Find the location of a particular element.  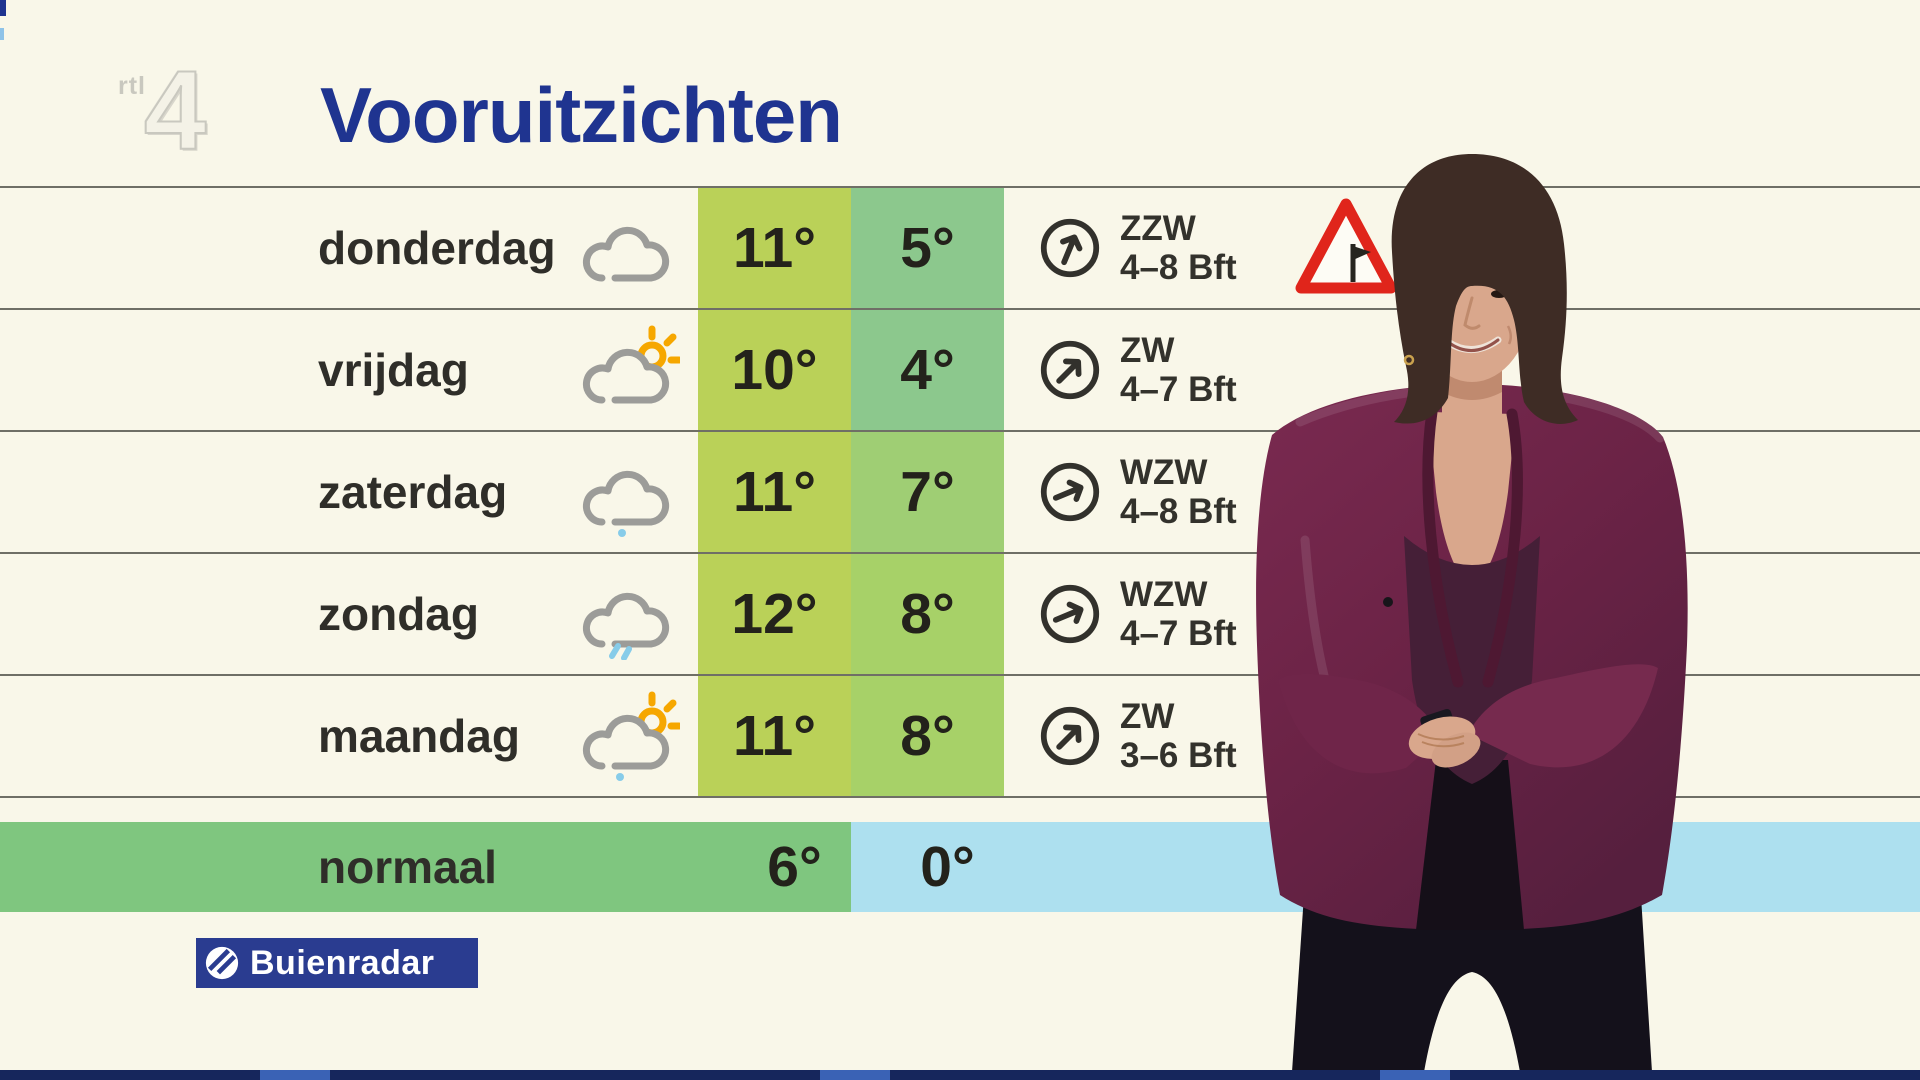

forecast-row: donderdag 11° 5° ZZW 4–8 Bft is located at coordinates (960, 247).